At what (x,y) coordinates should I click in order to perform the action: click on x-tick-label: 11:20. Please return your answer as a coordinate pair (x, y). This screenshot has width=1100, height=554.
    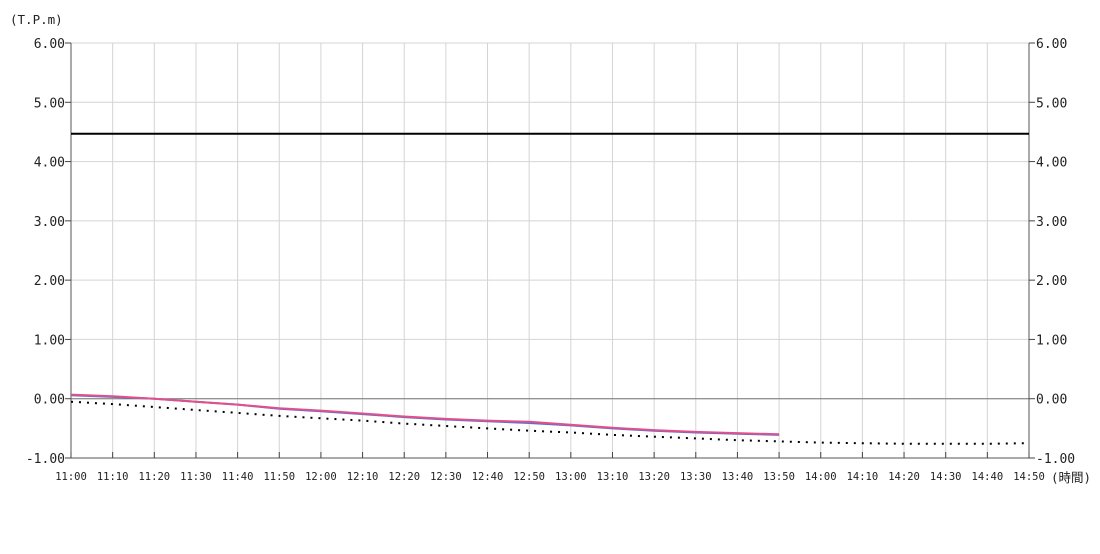
    Looking at the image, I should click on (154, 477).